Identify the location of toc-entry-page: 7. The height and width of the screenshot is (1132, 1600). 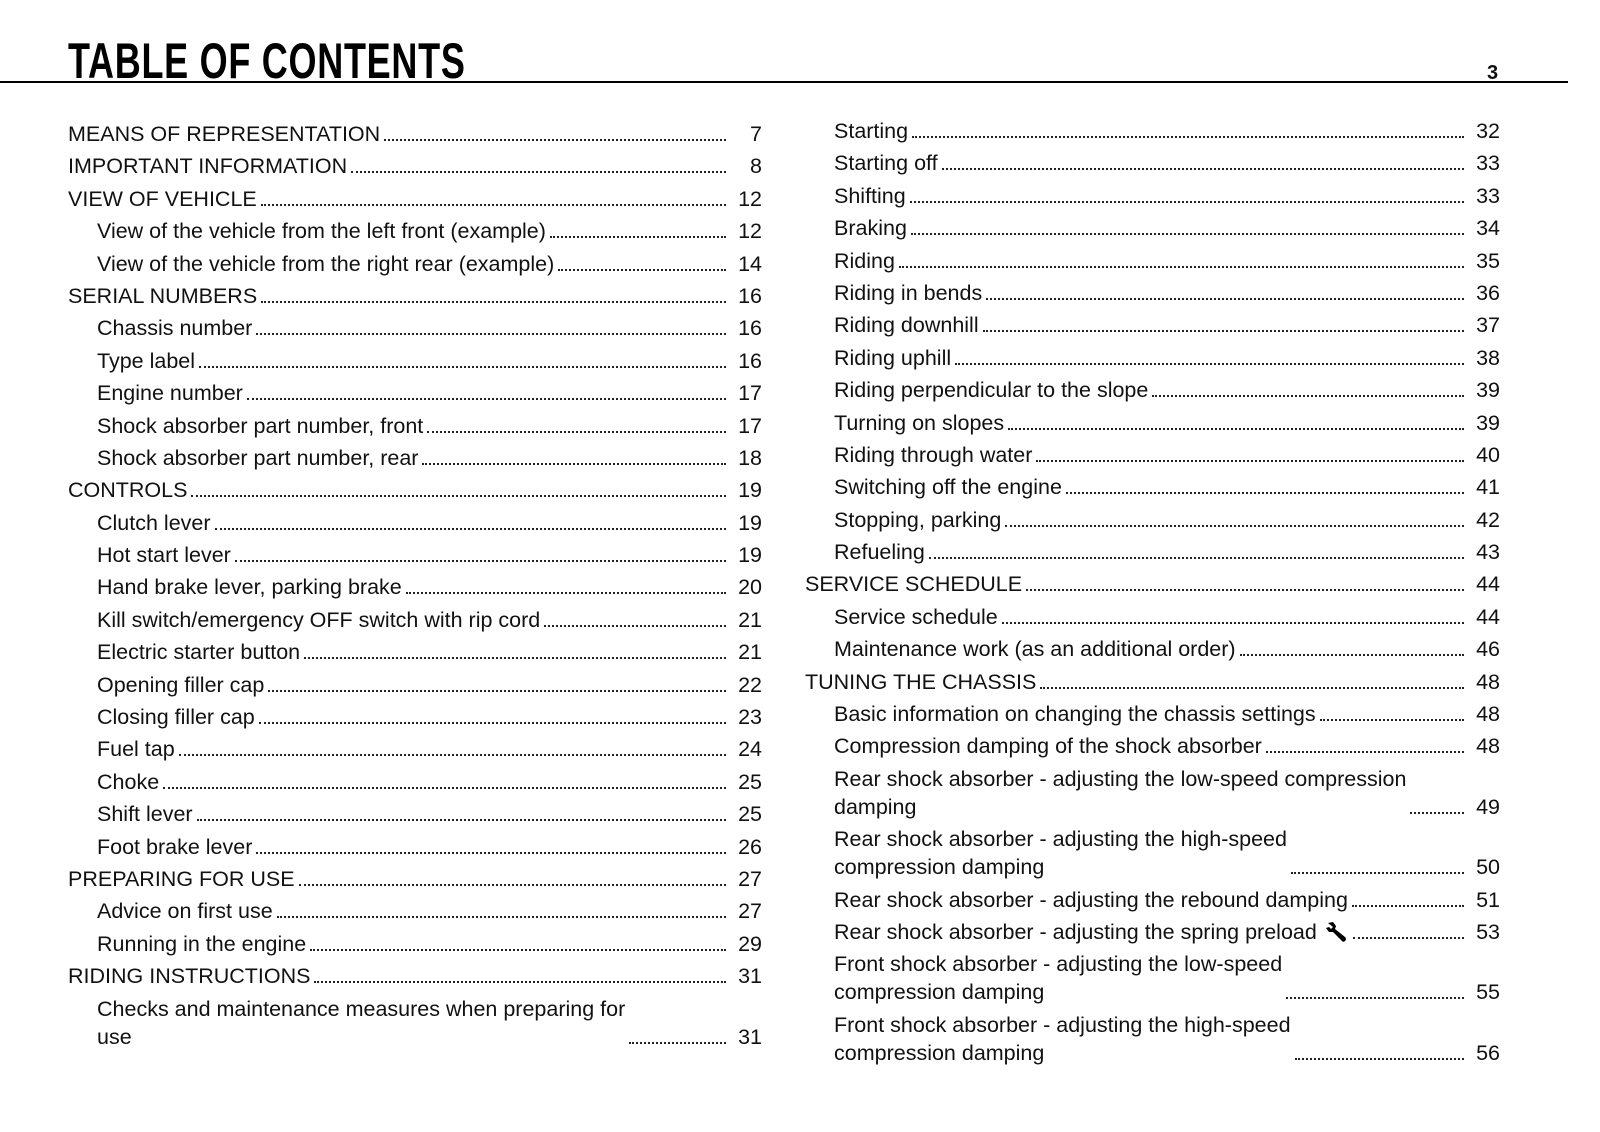
(756, 134).